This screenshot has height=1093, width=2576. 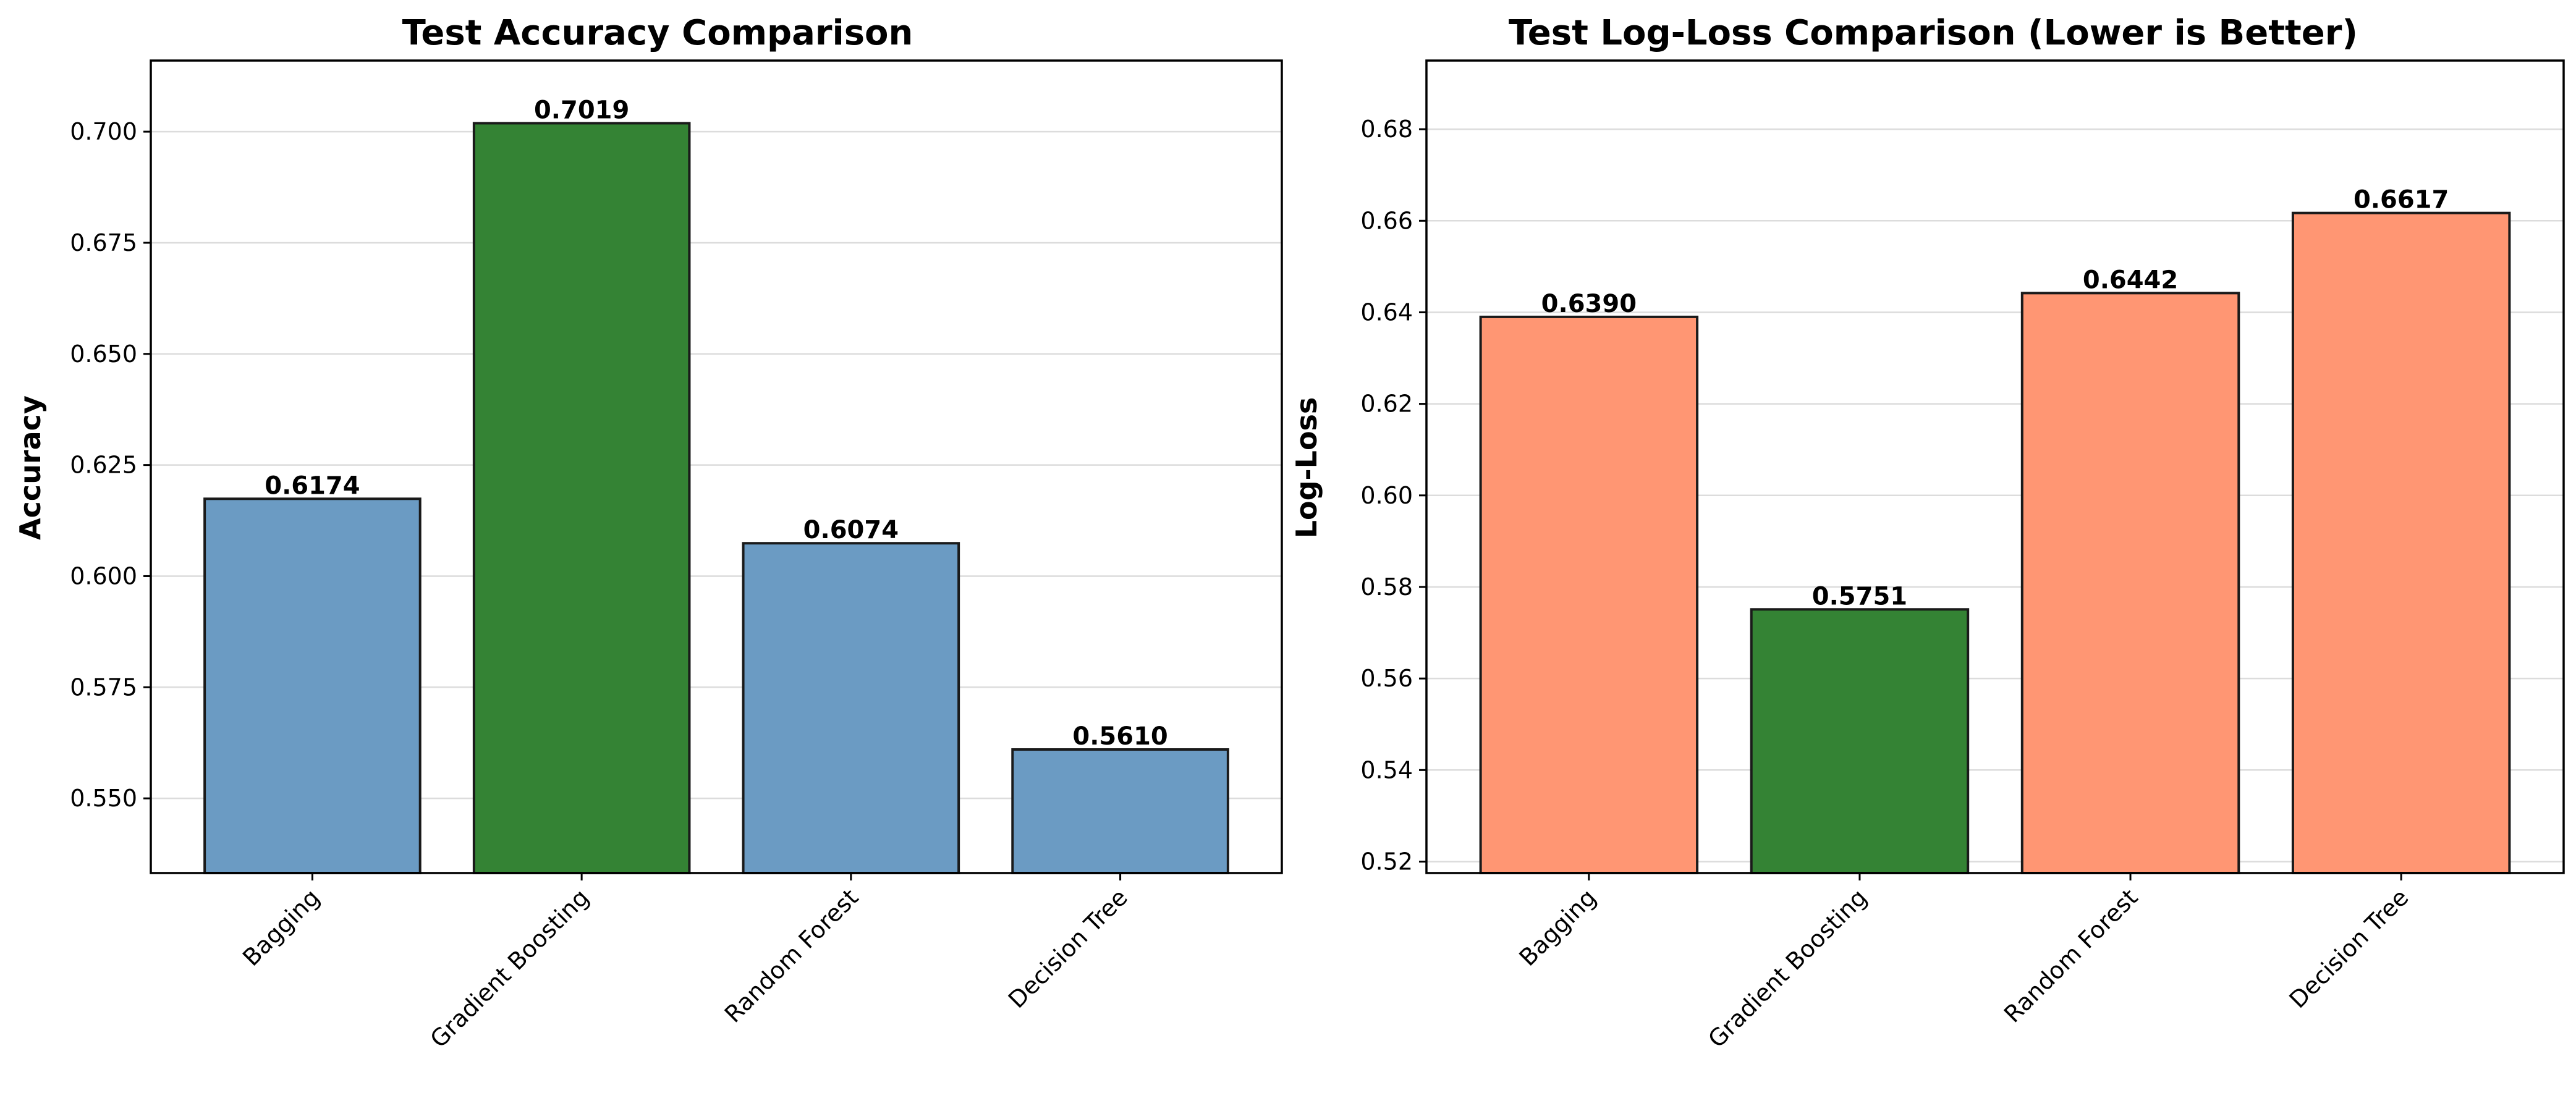 What do you see at coordinates (1860, 741) in the screenshot?
I see `logloss-bar-gradient-boosting` at bounding box center [1860, 741].